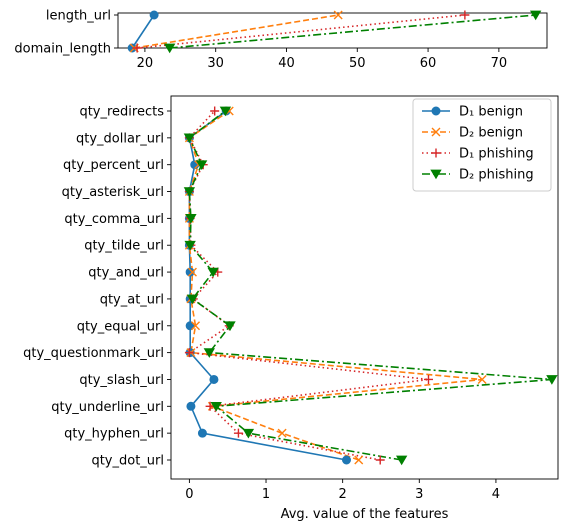 The image size is (568, 531). What do you see at coordinates (107, 407) in the screenshot?
I see `bottom-y-tick-label: qty_underline_url` at bounding box center [107, 407].